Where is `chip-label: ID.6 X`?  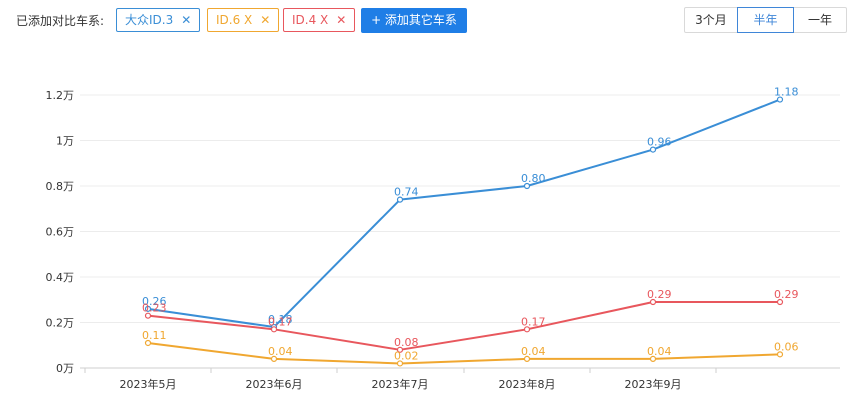
chip-label: ID.6 X is located at coordinates (234, 20).